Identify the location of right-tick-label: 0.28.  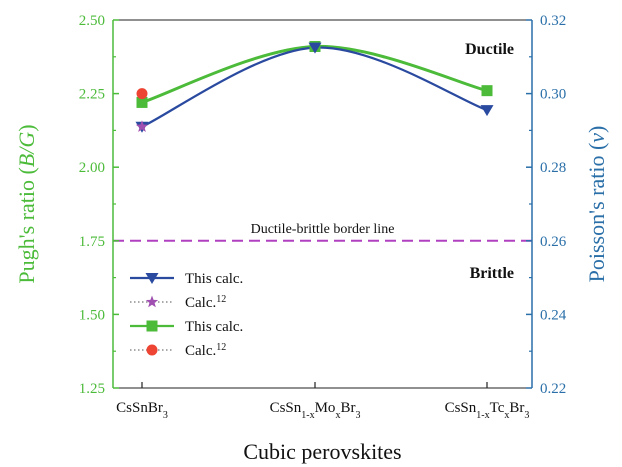
(553, 168).